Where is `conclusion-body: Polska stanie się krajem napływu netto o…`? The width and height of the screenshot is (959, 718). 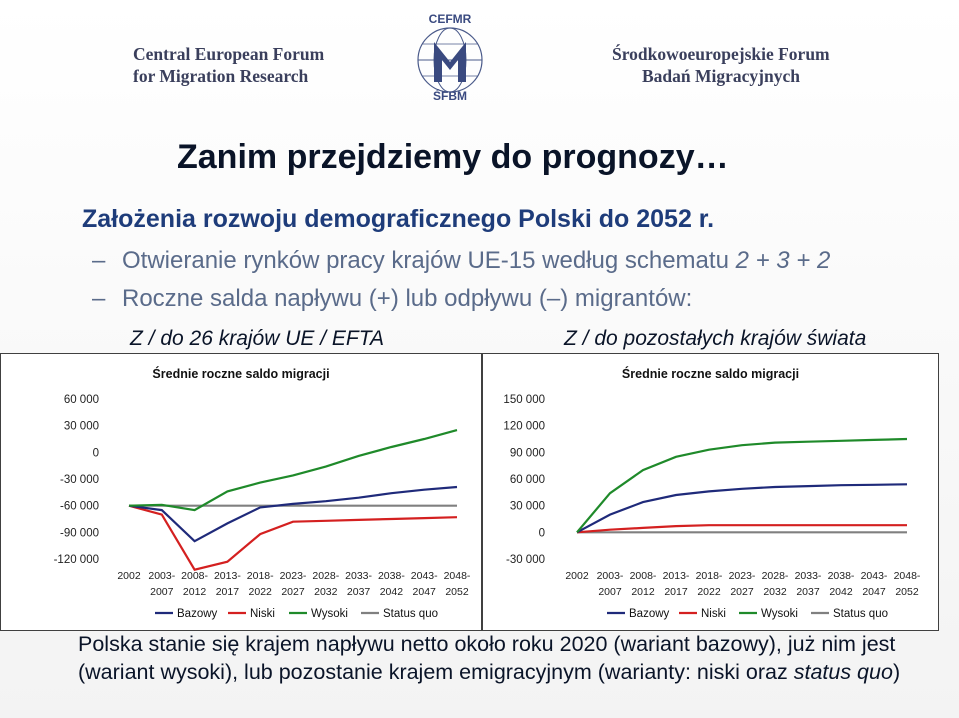
conclusion-body: Polska stanie się krajem napływu netto o… is located at coordinates (487, 658).